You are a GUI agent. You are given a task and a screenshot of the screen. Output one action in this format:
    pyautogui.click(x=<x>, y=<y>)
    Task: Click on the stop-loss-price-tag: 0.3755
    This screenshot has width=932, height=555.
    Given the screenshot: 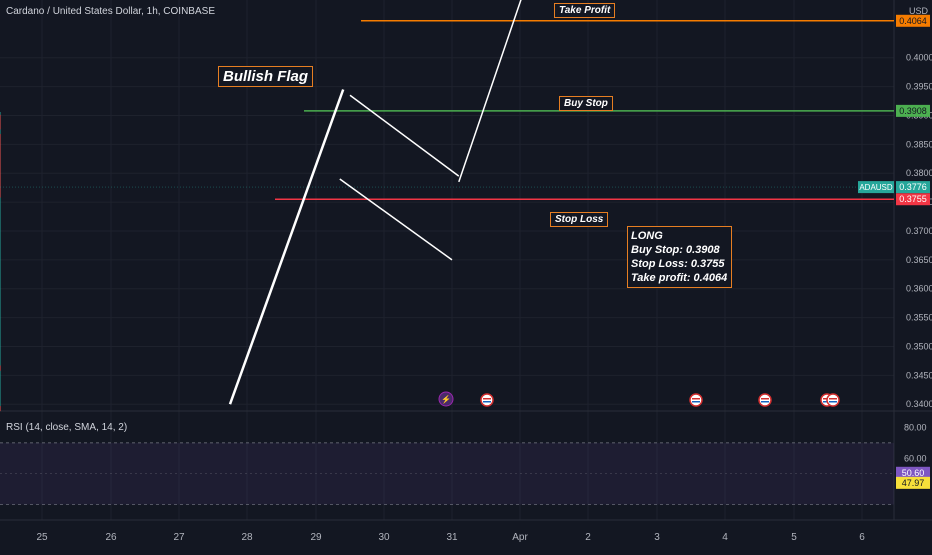 What is the action you would take?
    pyautogui.click(x=913, y=199)
    